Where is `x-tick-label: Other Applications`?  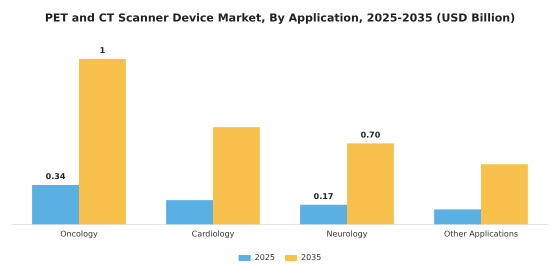 x-tick-label: Other Applications is located at coordinates (481, 233).